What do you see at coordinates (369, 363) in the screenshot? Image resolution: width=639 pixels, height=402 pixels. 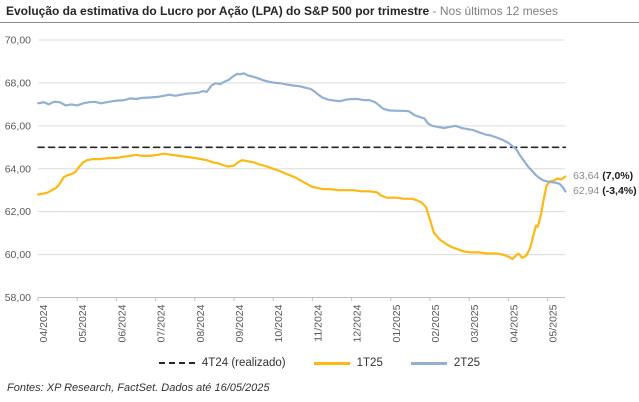 I see `legend-label-1t25: 1T25` at bounding box center [369, 363].